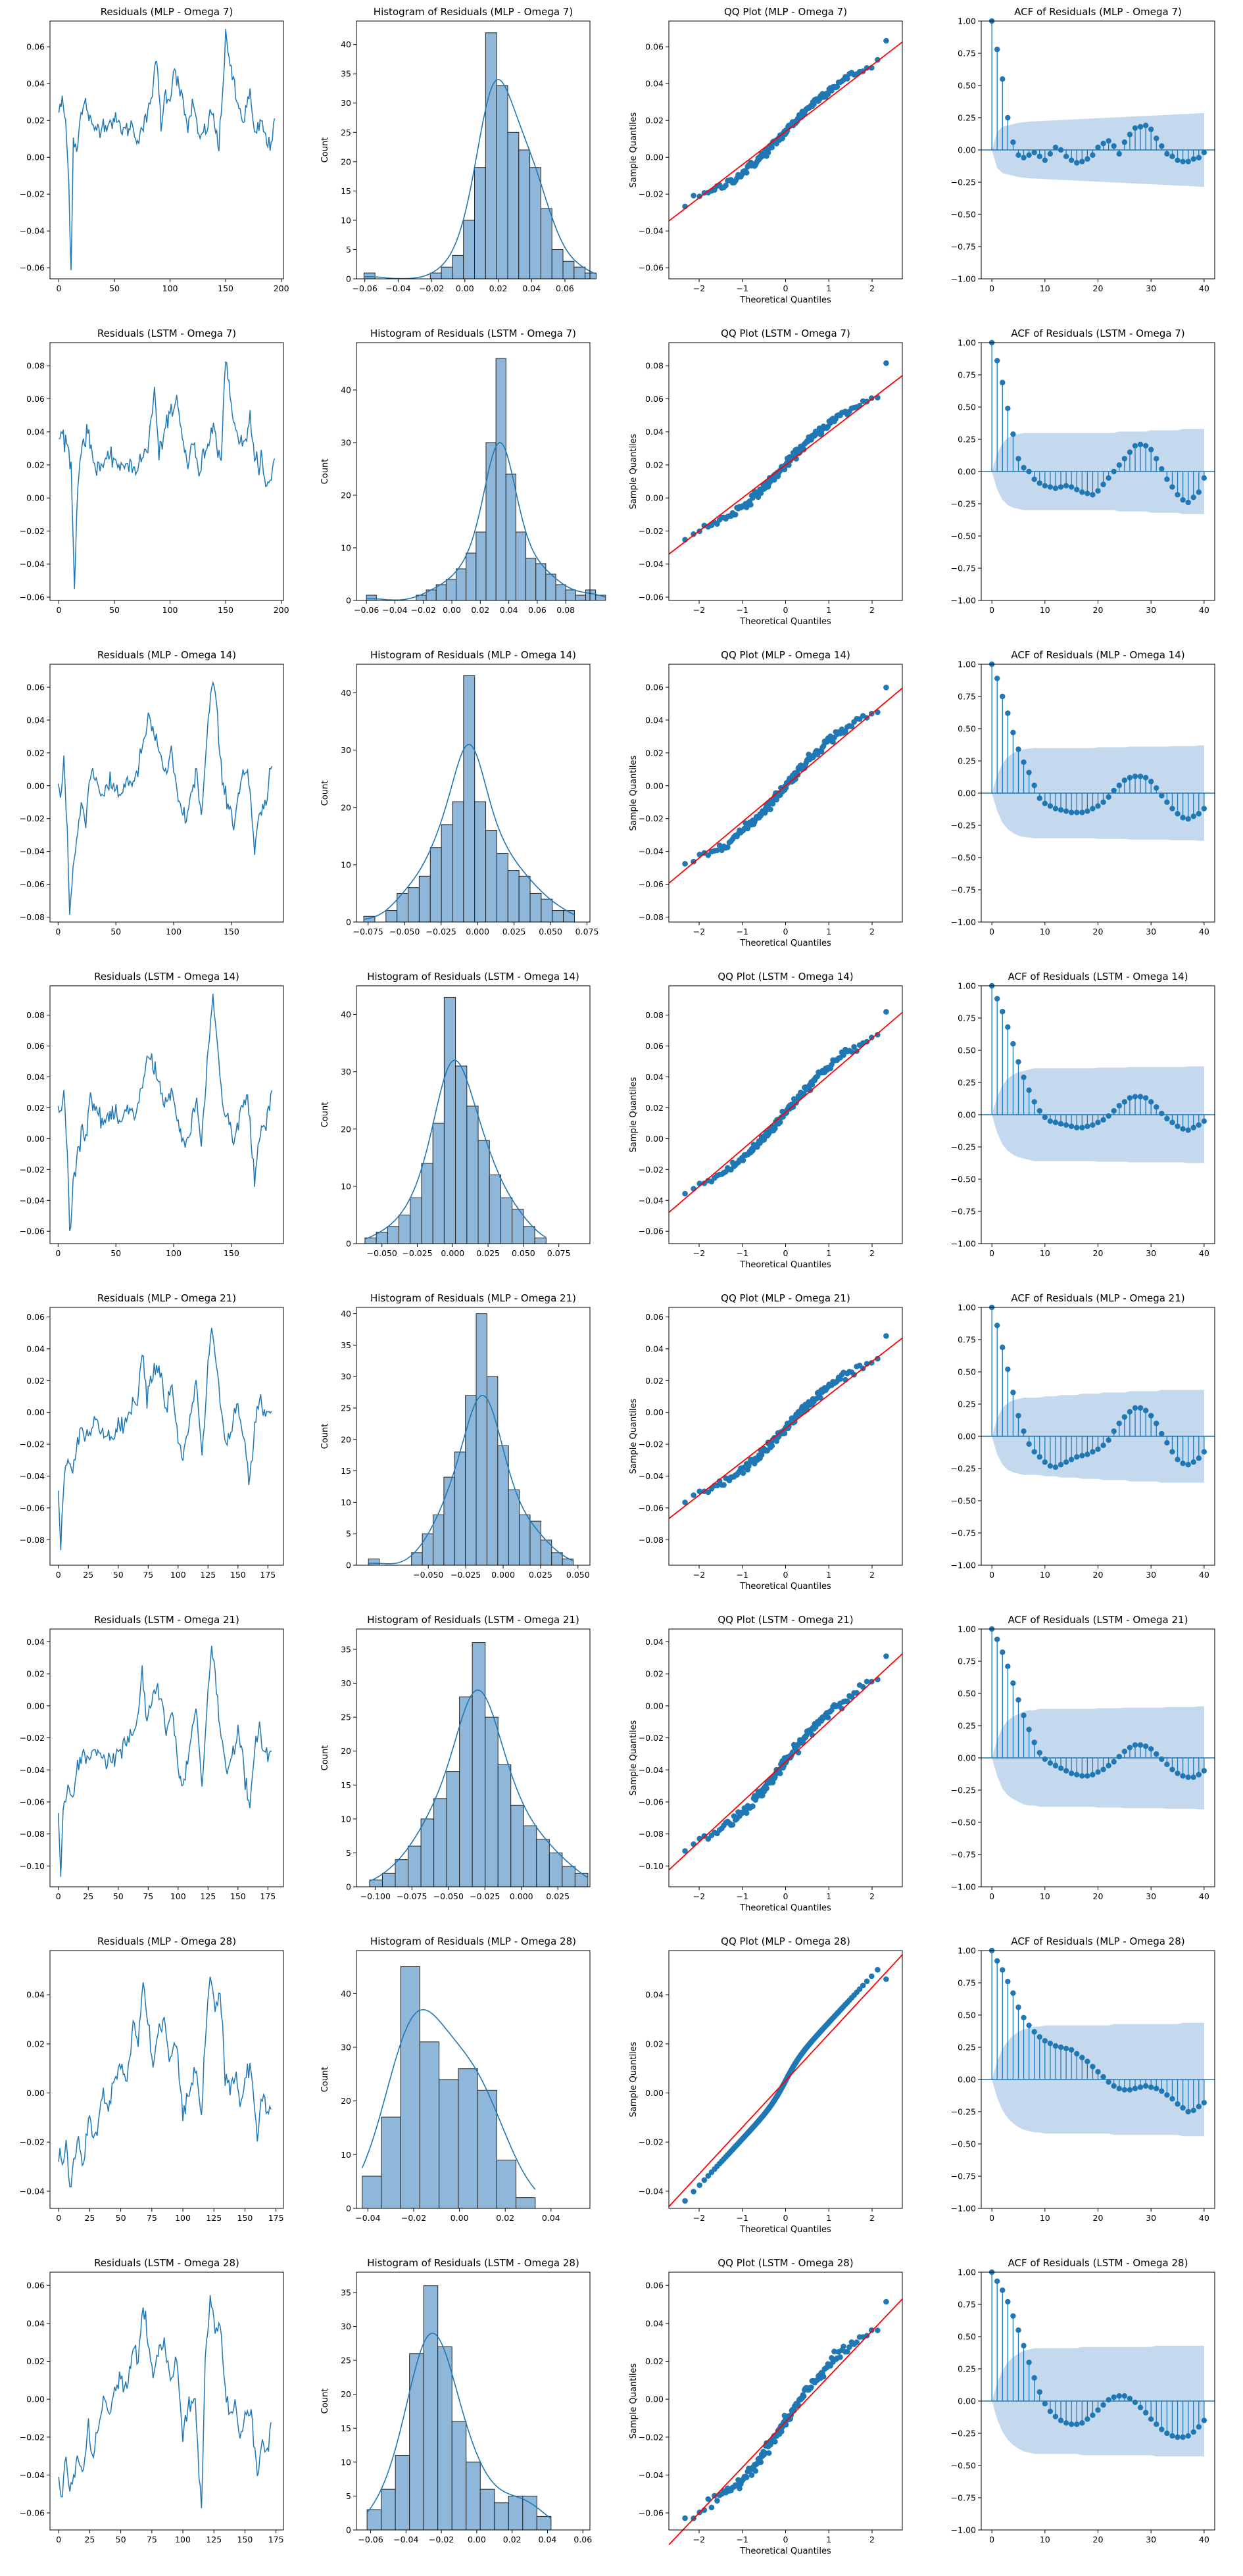  I want to click on panel-title: QQ Plot (MLP - Omega 7), so click(785, 12).